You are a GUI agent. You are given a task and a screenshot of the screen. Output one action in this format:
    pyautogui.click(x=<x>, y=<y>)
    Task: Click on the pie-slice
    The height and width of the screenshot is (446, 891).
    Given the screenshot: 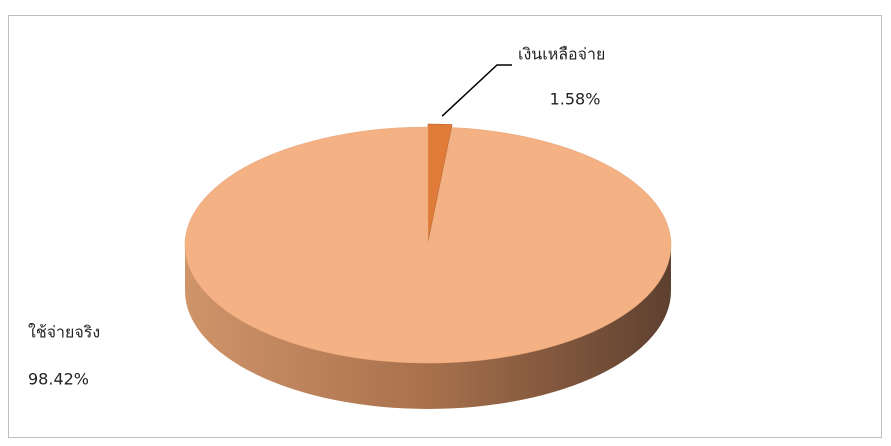 What is the action you would take?
    pyautogui.click(x=440, y=183)
    